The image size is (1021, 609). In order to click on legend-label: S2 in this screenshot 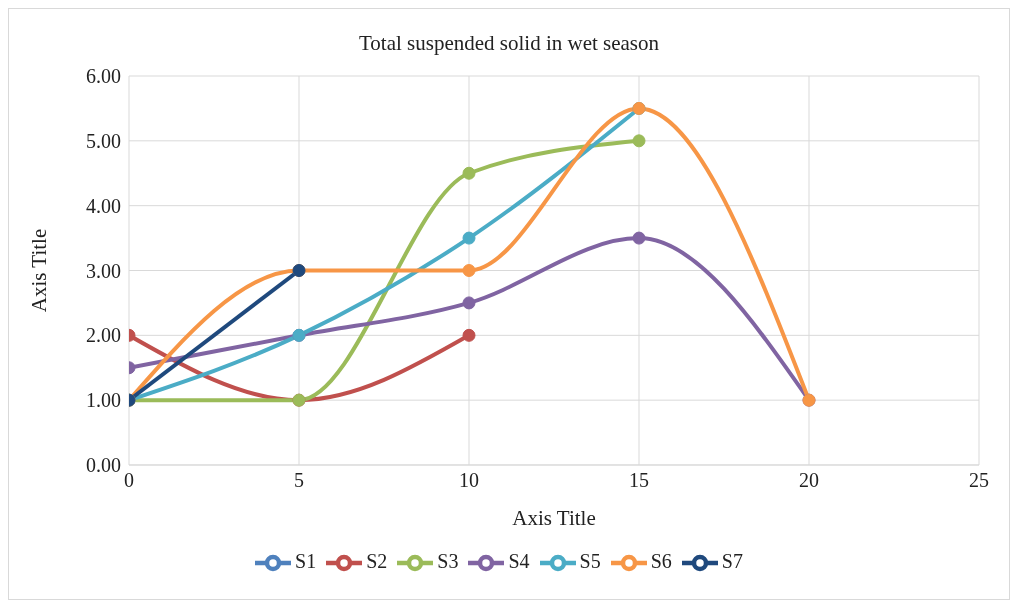, I will do `click(377, 560)`.